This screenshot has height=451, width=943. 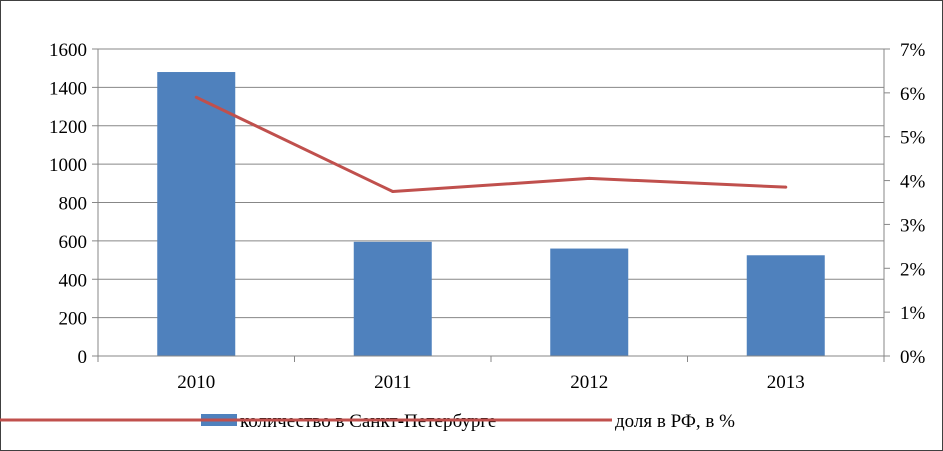 What do you see at coordinates (905, 204) in the screenshot?
I see `right-axis-ticks: 0% 1% 2% 3% 4% 5% 6% 7%` at bounding box center [905, 204].